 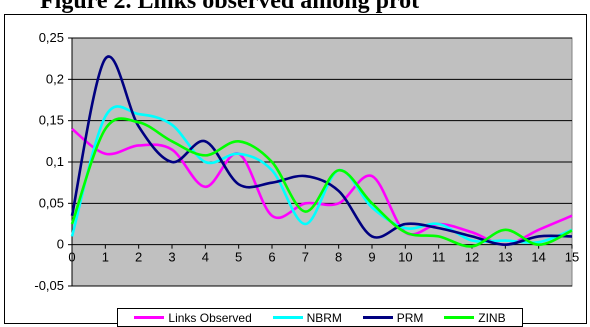 I want to click on x-tick-label: 6, so click(x=271, y=257).